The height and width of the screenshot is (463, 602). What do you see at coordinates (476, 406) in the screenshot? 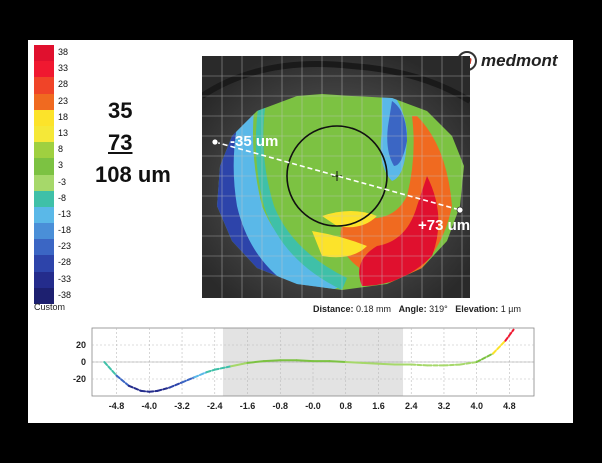
I see `x-tick-label: 4.0` at bounding box center [476, 406].